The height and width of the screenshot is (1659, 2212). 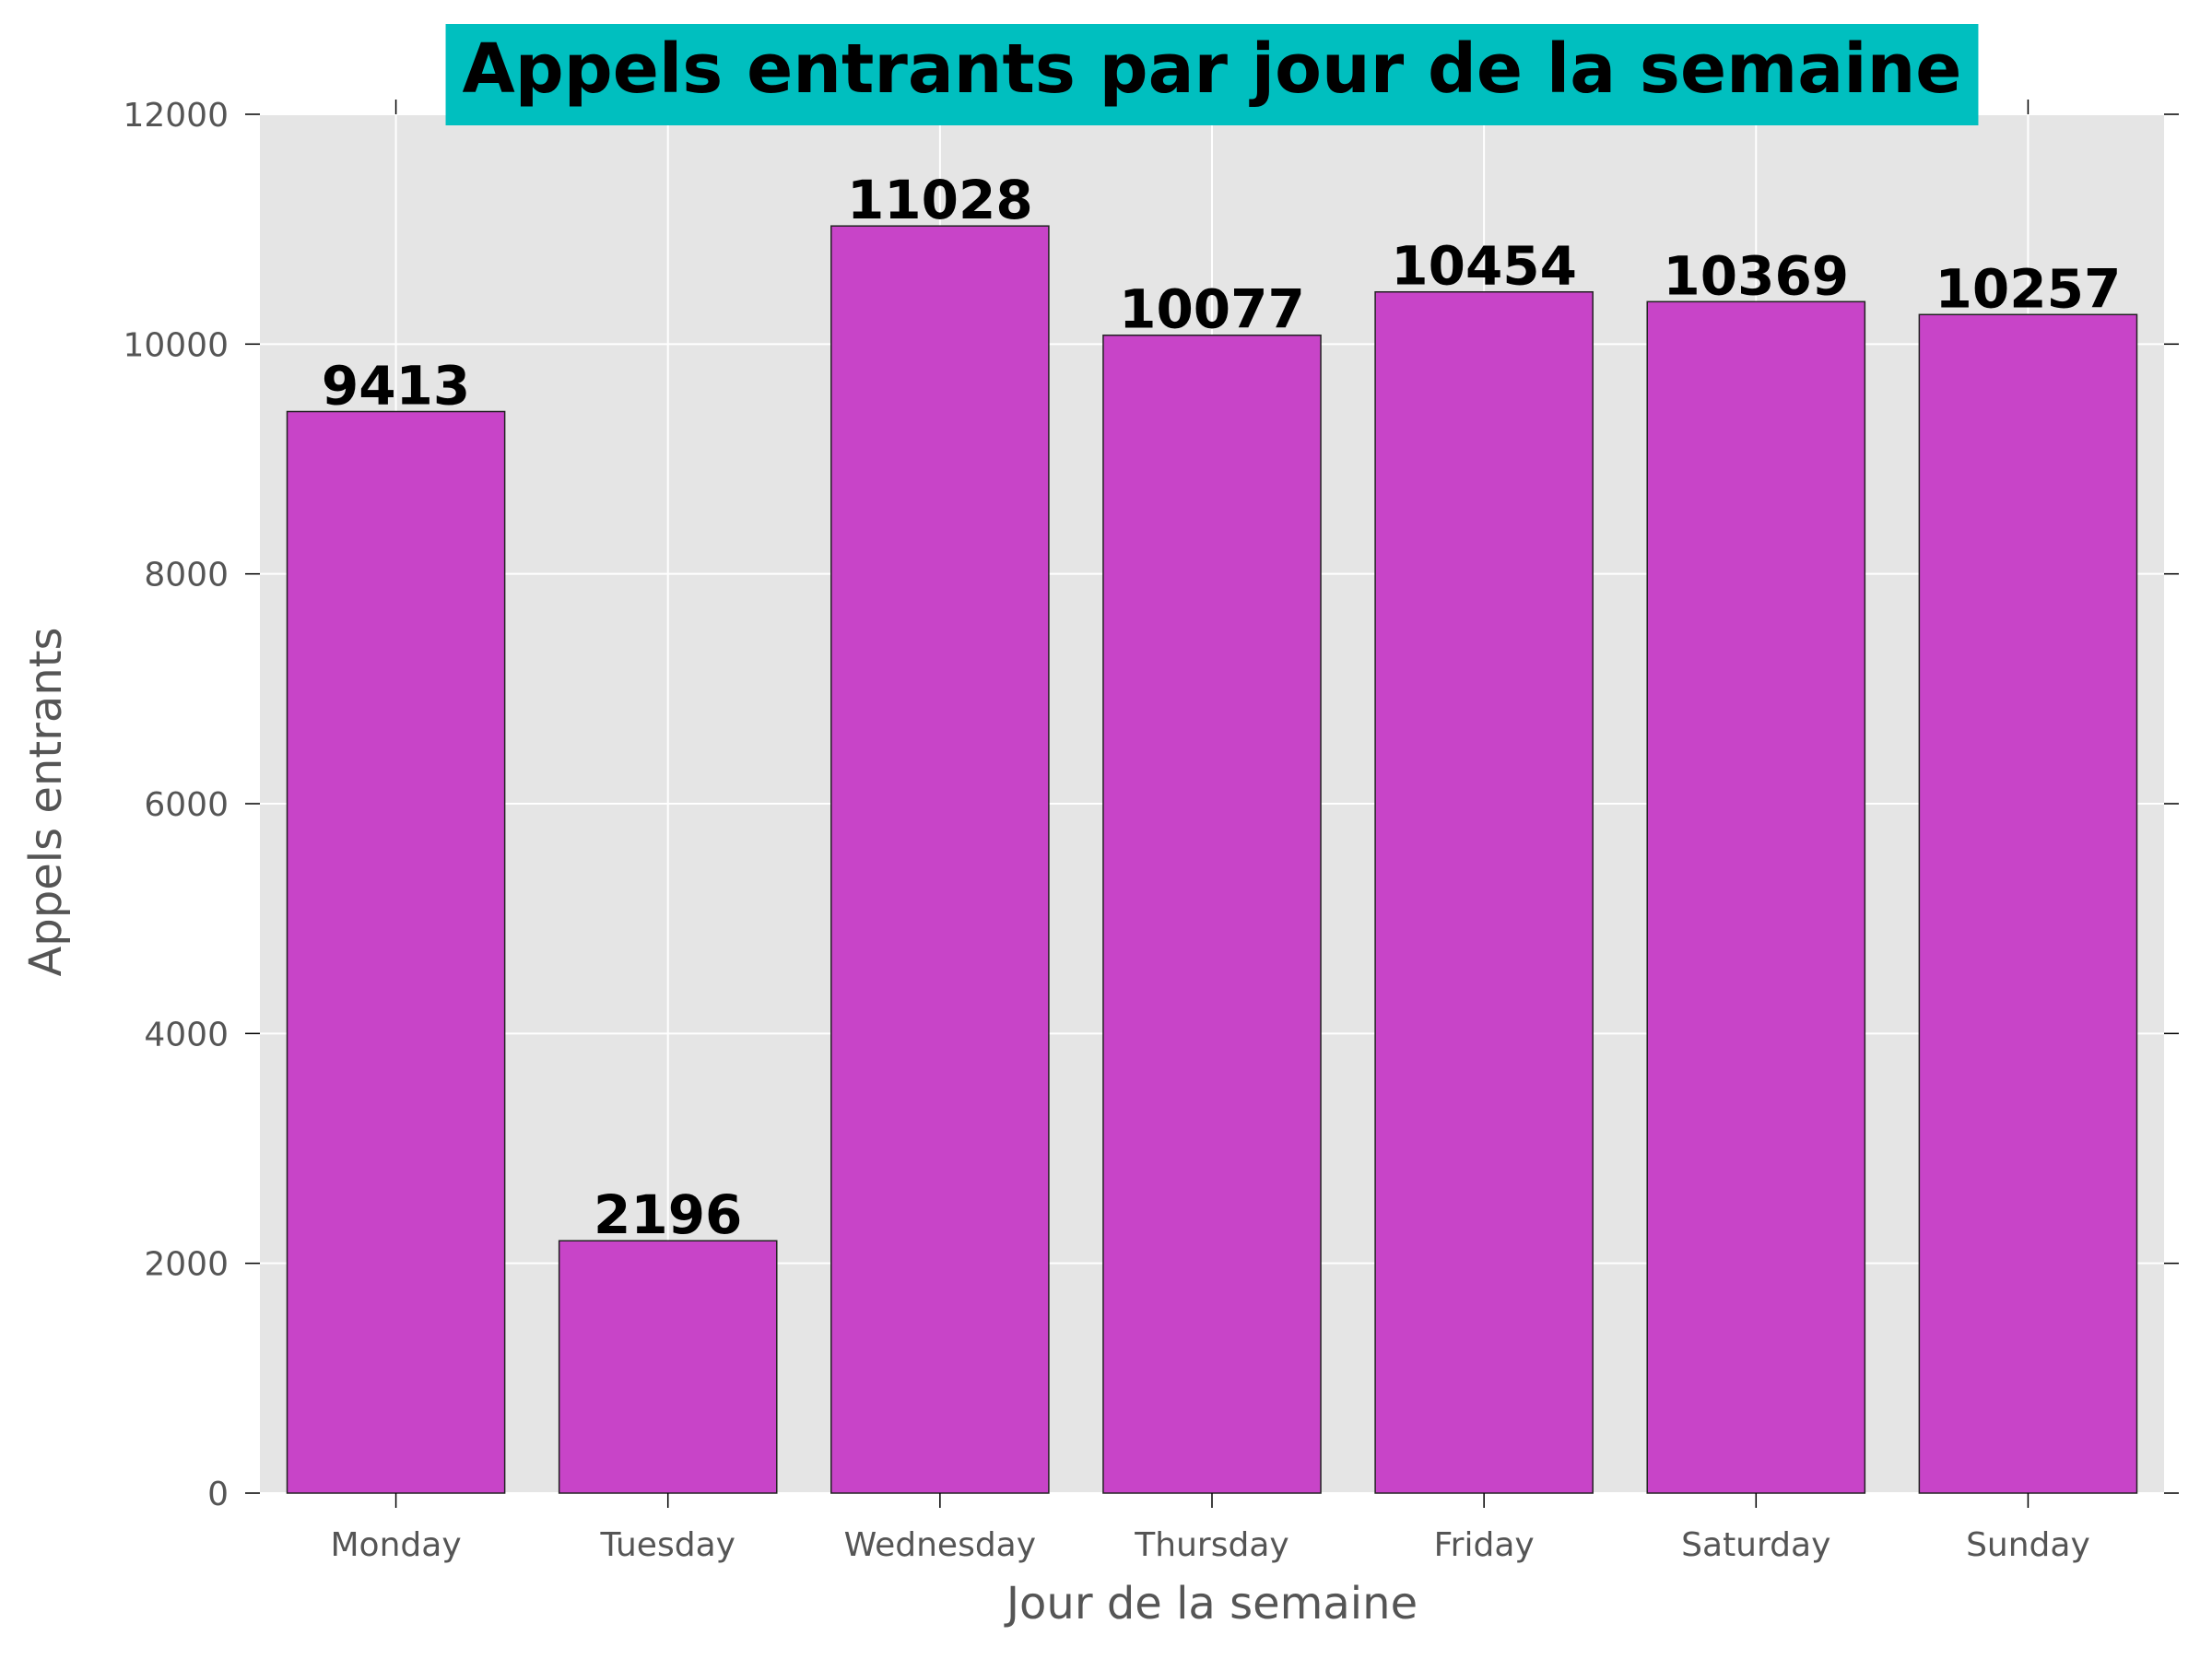 I want to click on value-label-saturday: 10369, so click(x=1756, y=275).